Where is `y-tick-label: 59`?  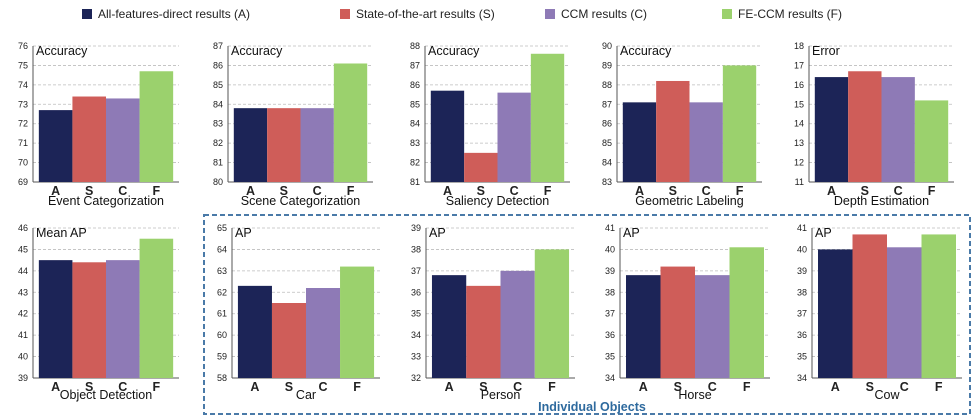
y-tick-label: 59 is located at coordinates (222, 357).